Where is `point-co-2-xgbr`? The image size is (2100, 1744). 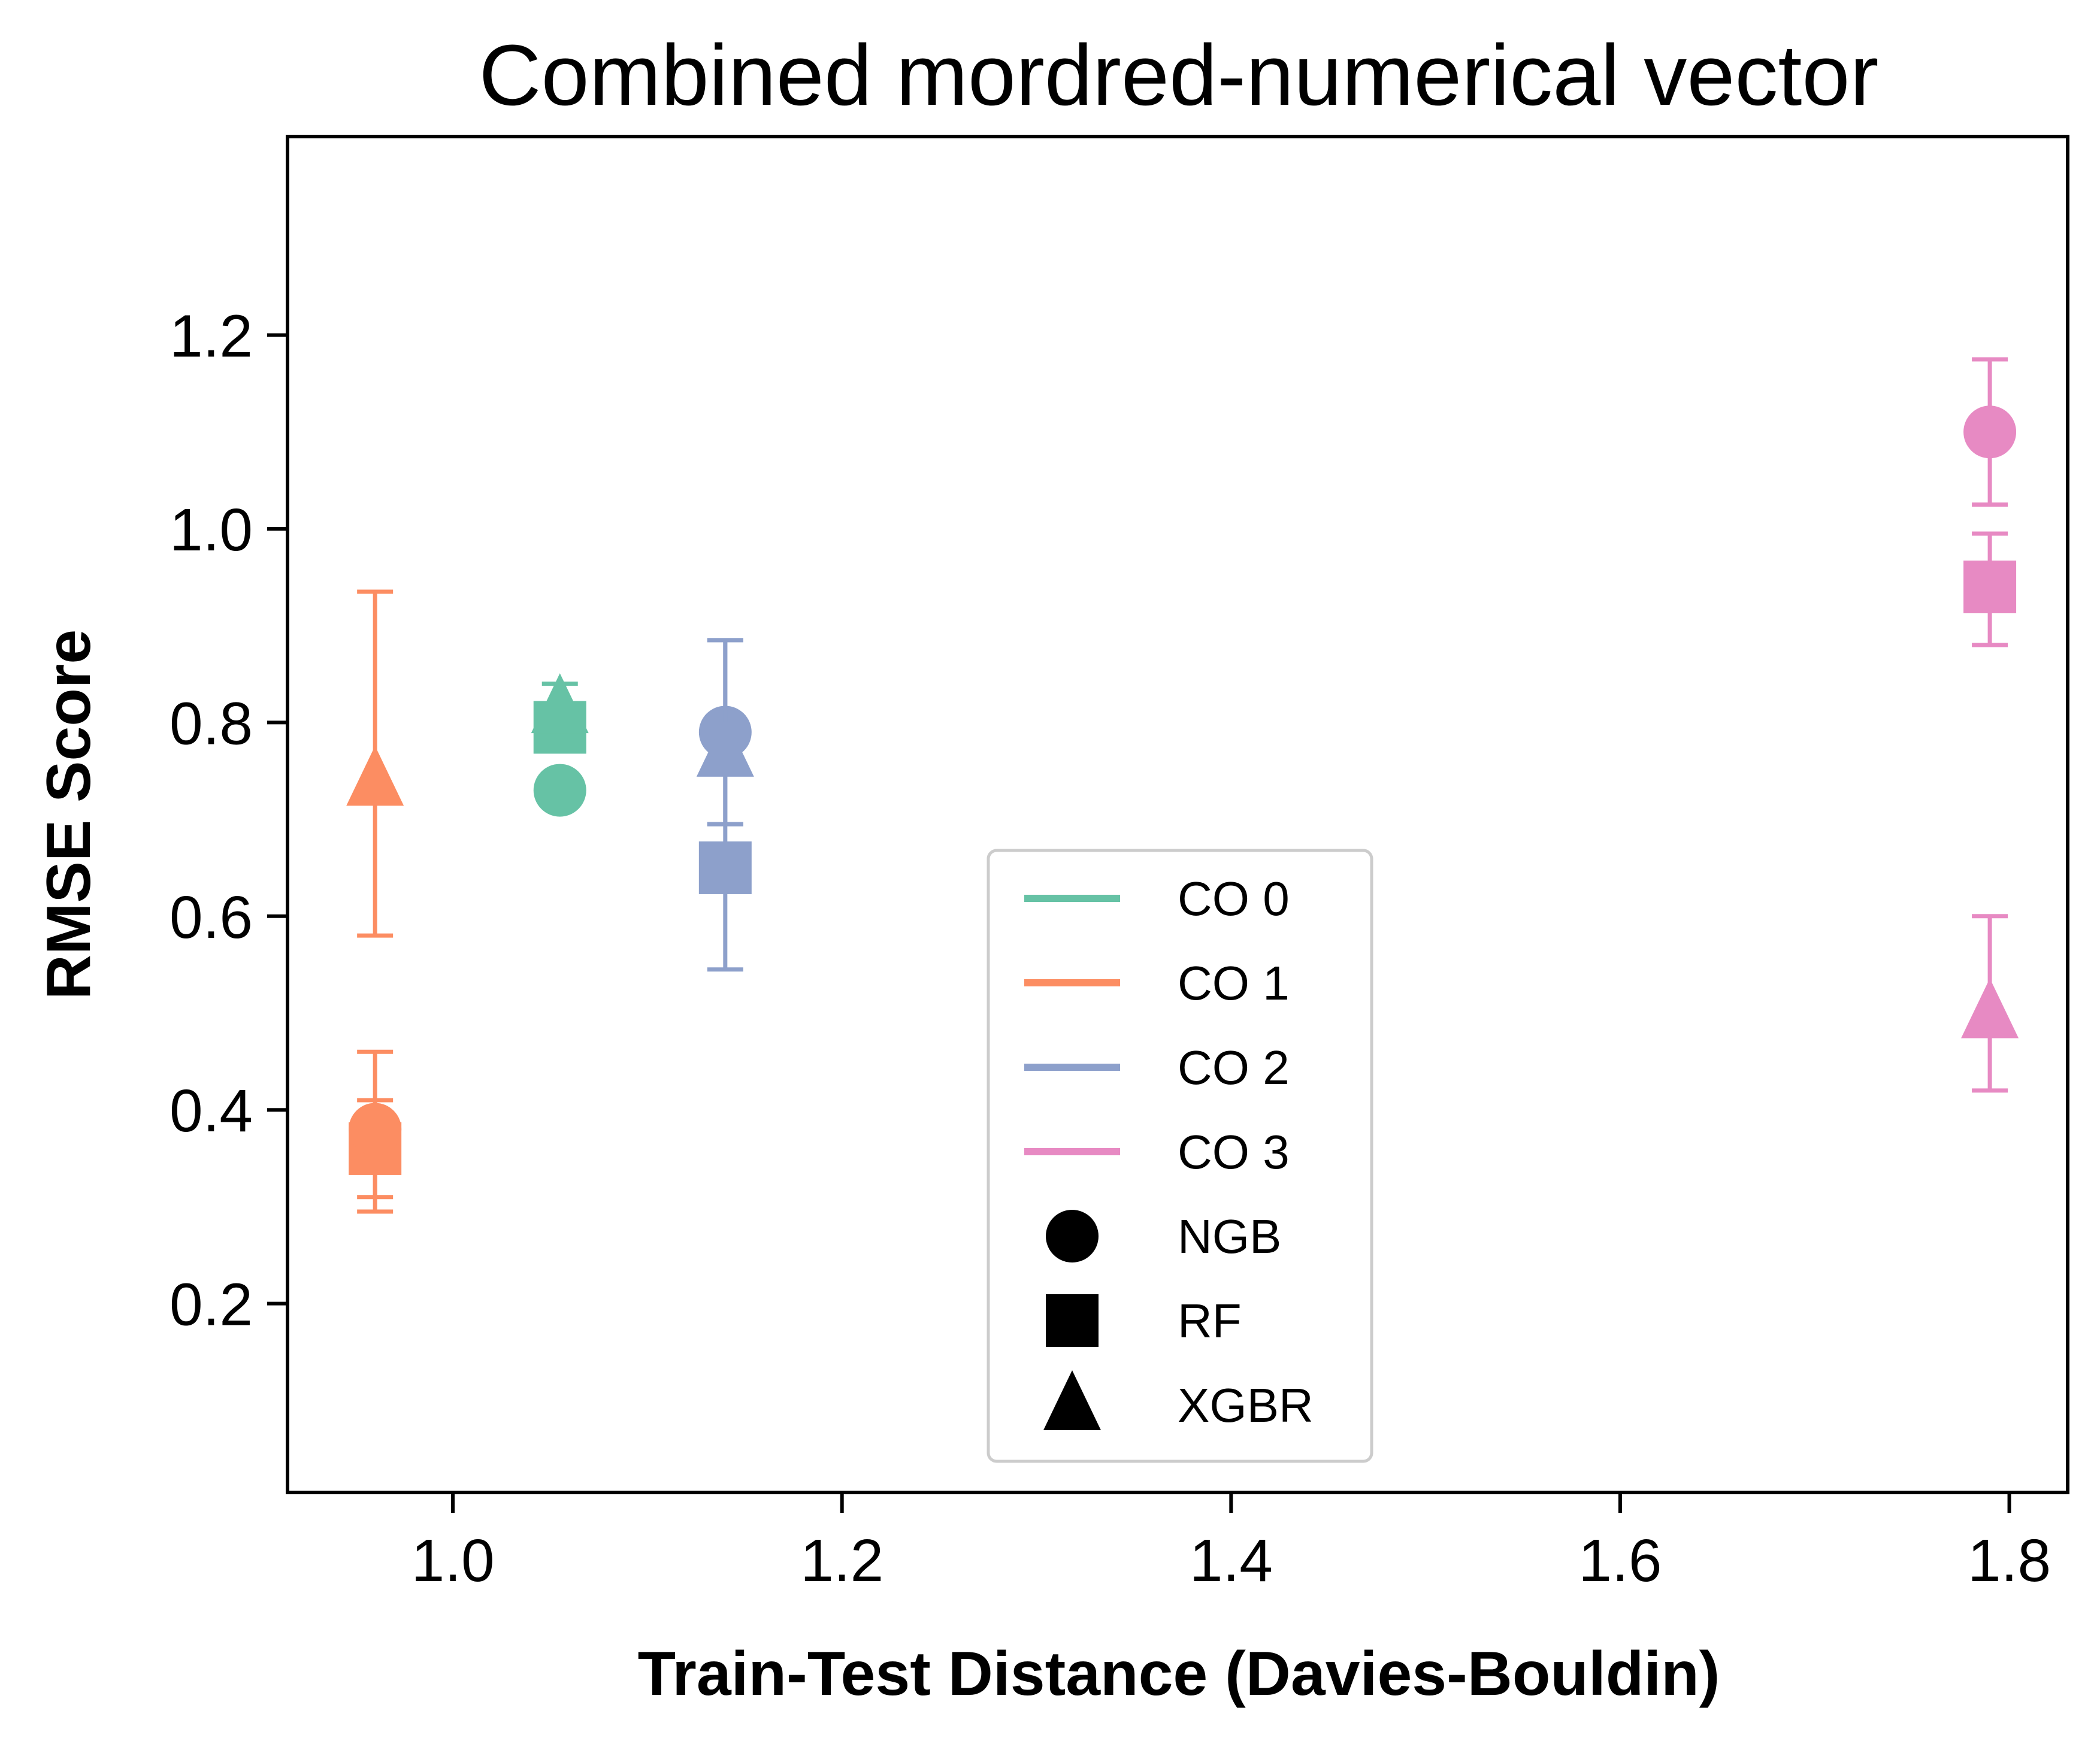 point-co-2-xgbr is located at coordinates (725, 732).